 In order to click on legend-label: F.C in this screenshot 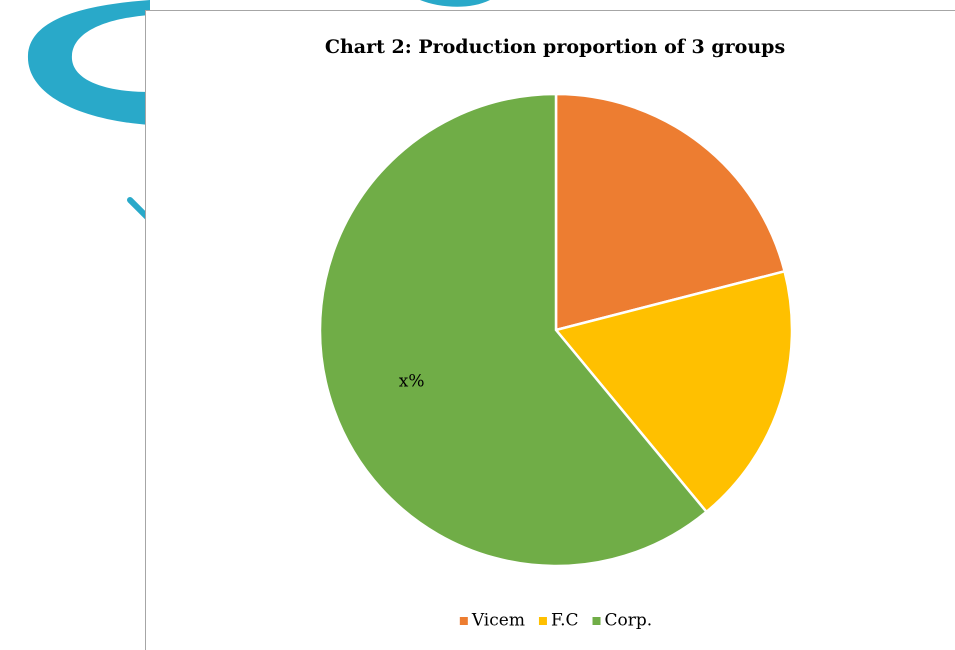, I will do `click(565, 621)`.